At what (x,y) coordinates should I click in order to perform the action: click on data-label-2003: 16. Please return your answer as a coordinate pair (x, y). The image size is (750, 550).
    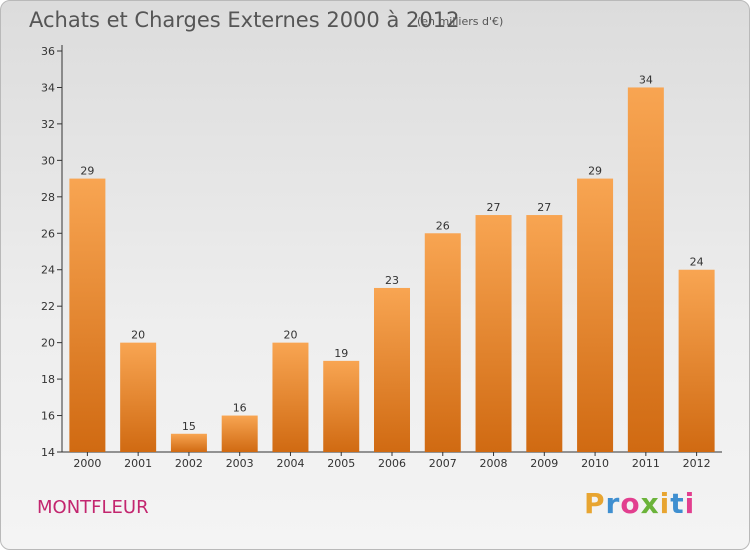
    Looking at the image, I should click on (240, 408).